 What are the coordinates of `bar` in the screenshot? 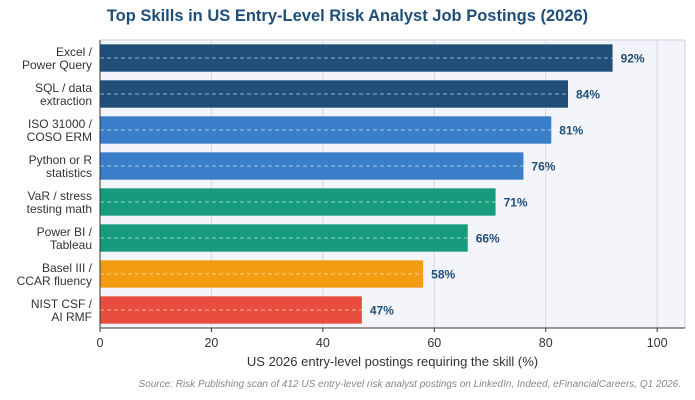 It's located at (231, 310).